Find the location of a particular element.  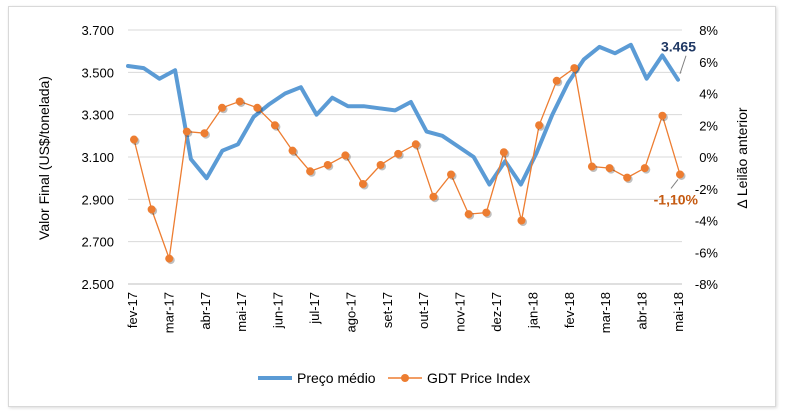

x-tick-label: nov-17 is located at coordinates (460, 312).